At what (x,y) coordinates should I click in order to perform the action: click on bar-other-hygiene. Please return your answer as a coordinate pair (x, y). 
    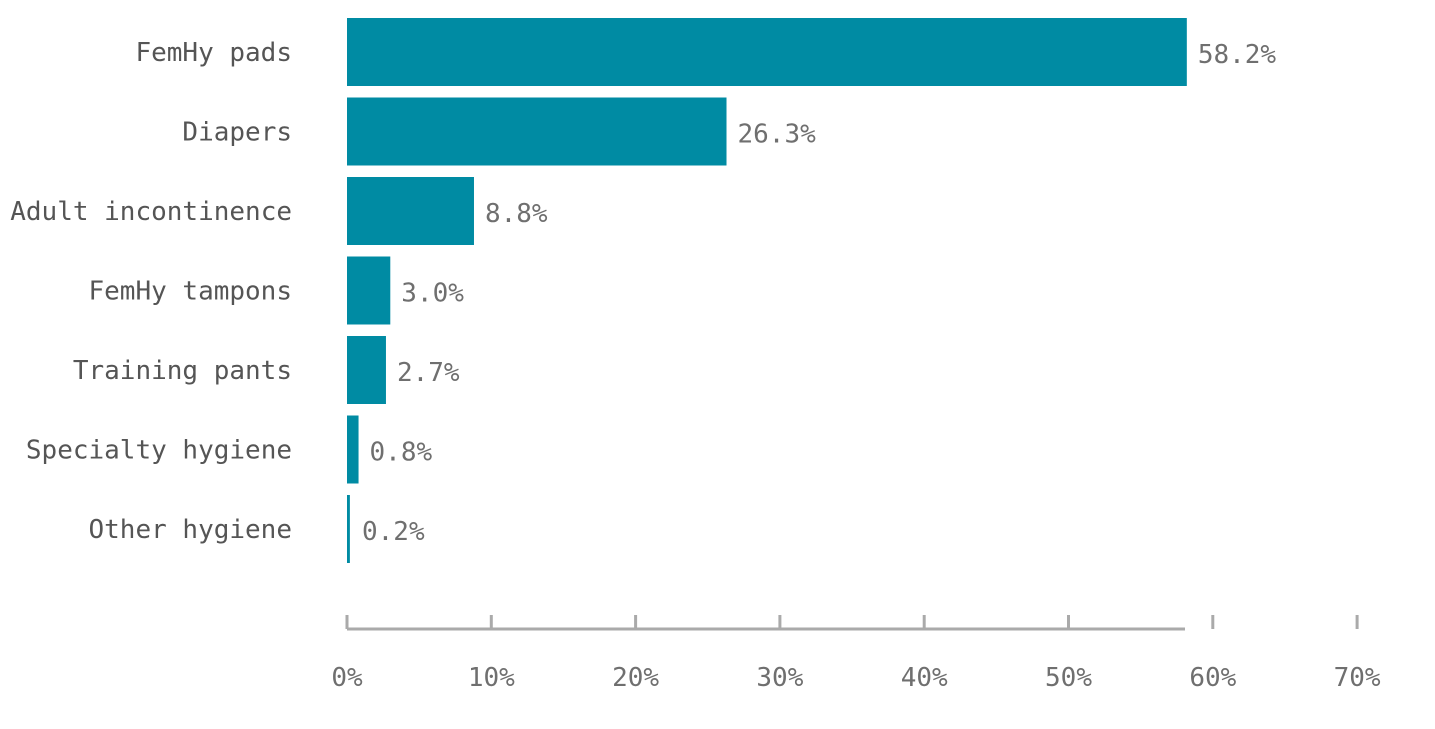
    Looking at the image, I should click on (348, 529).